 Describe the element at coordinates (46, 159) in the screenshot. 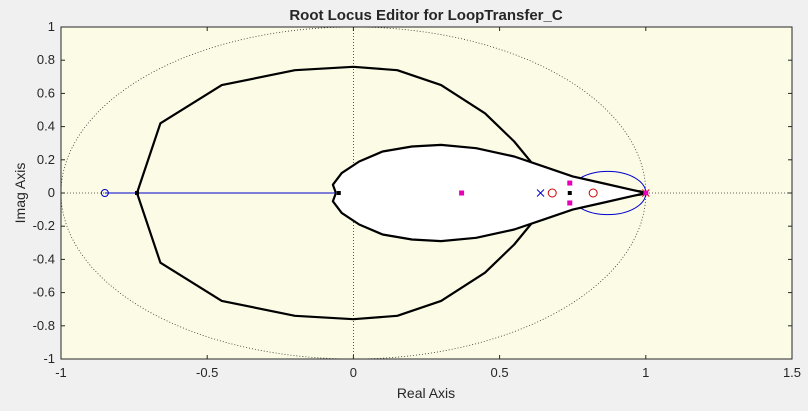

I see `y-tick-label: 0.2` at that location.